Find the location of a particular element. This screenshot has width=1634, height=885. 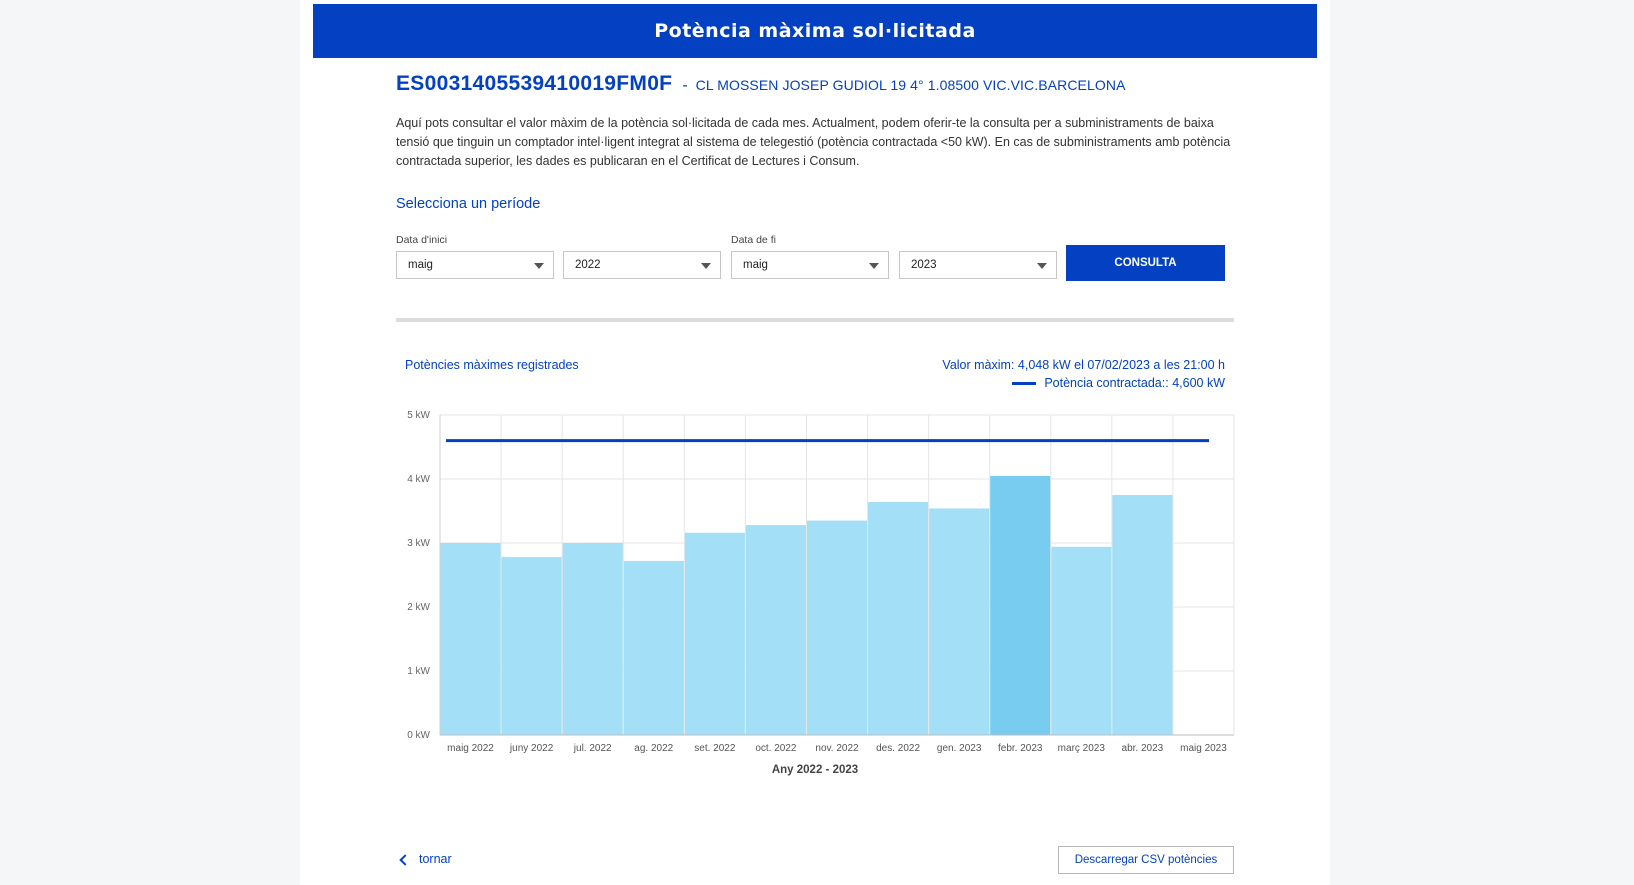

y-tick-label: 2 kW is located at coordinates (418, 607).